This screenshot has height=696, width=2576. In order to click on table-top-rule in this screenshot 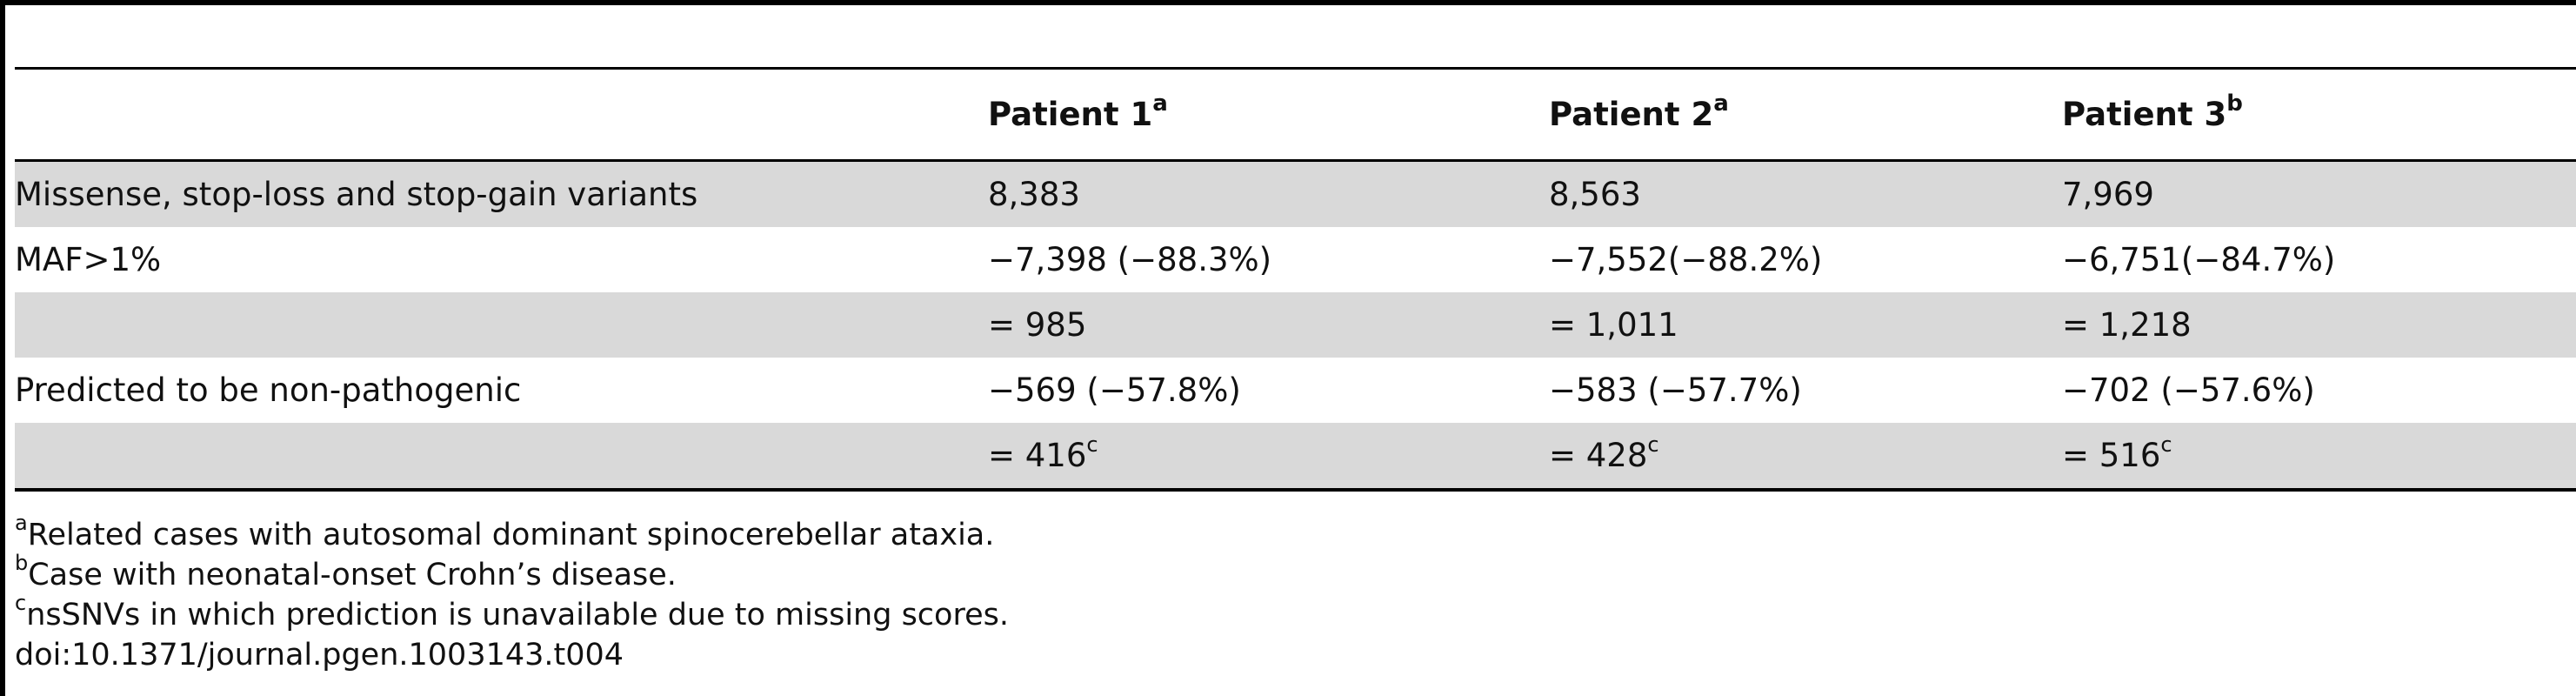, I will do `click(1295, 68)`.